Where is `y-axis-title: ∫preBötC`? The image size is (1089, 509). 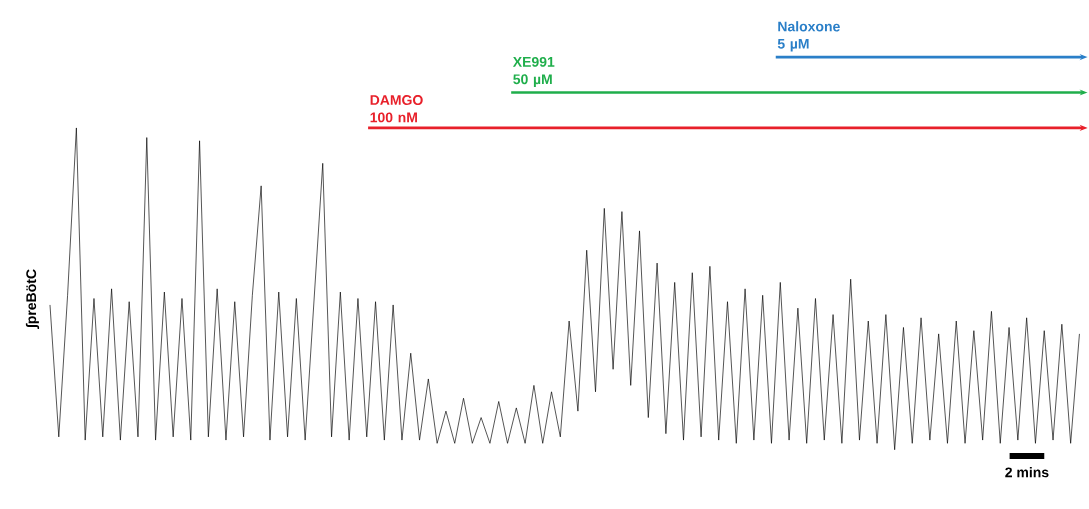
y-axis-title: ∫preBötC is located at coordinates (32, 299).